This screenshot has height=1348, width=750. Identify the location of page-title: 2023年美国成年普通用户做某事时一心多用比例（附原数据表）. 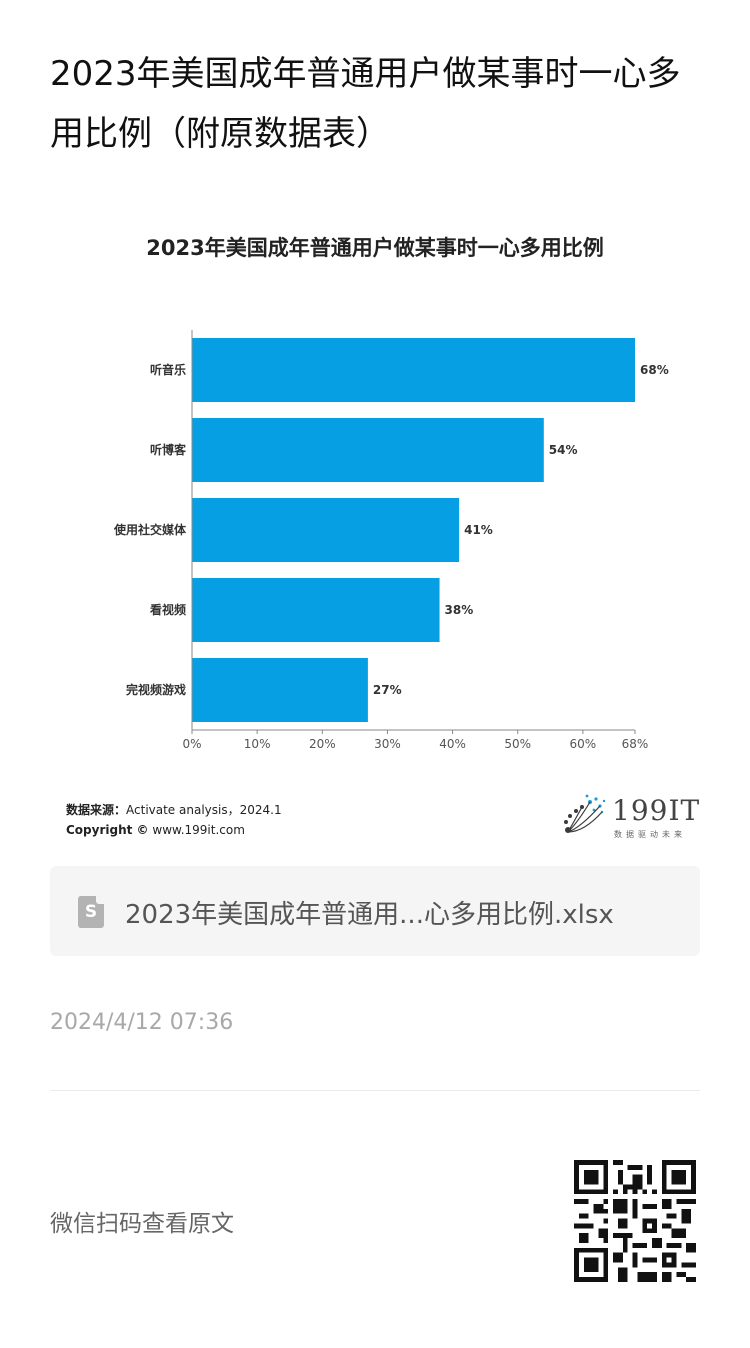
(365, 104).